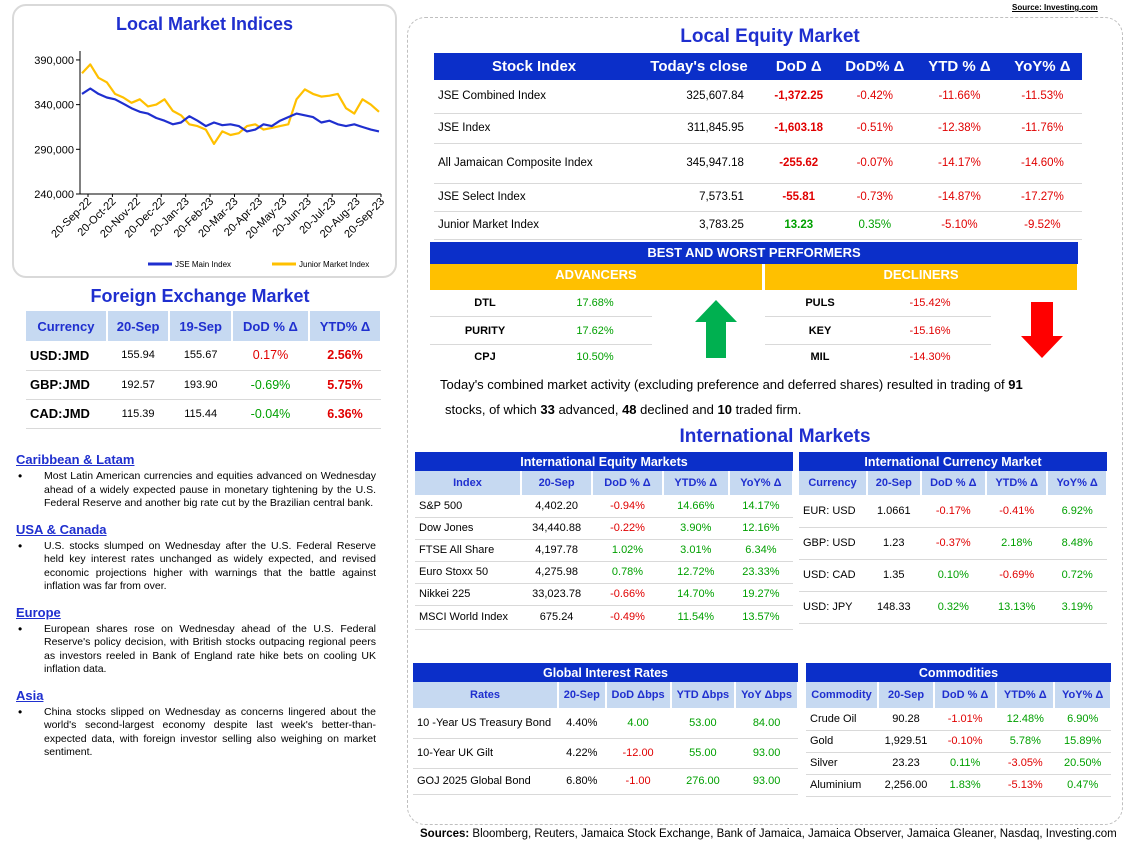 The height and width of the screenshot is (851, 1145). I want to click on sources-label: Sources:, so click(445, 834).